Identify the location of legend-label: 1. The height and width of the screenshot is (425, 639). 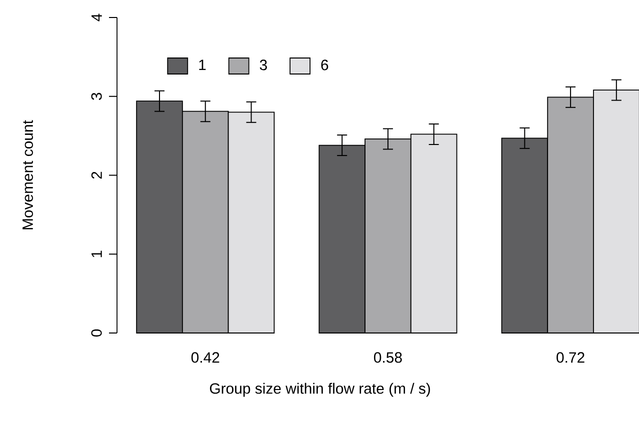
(202, 65).